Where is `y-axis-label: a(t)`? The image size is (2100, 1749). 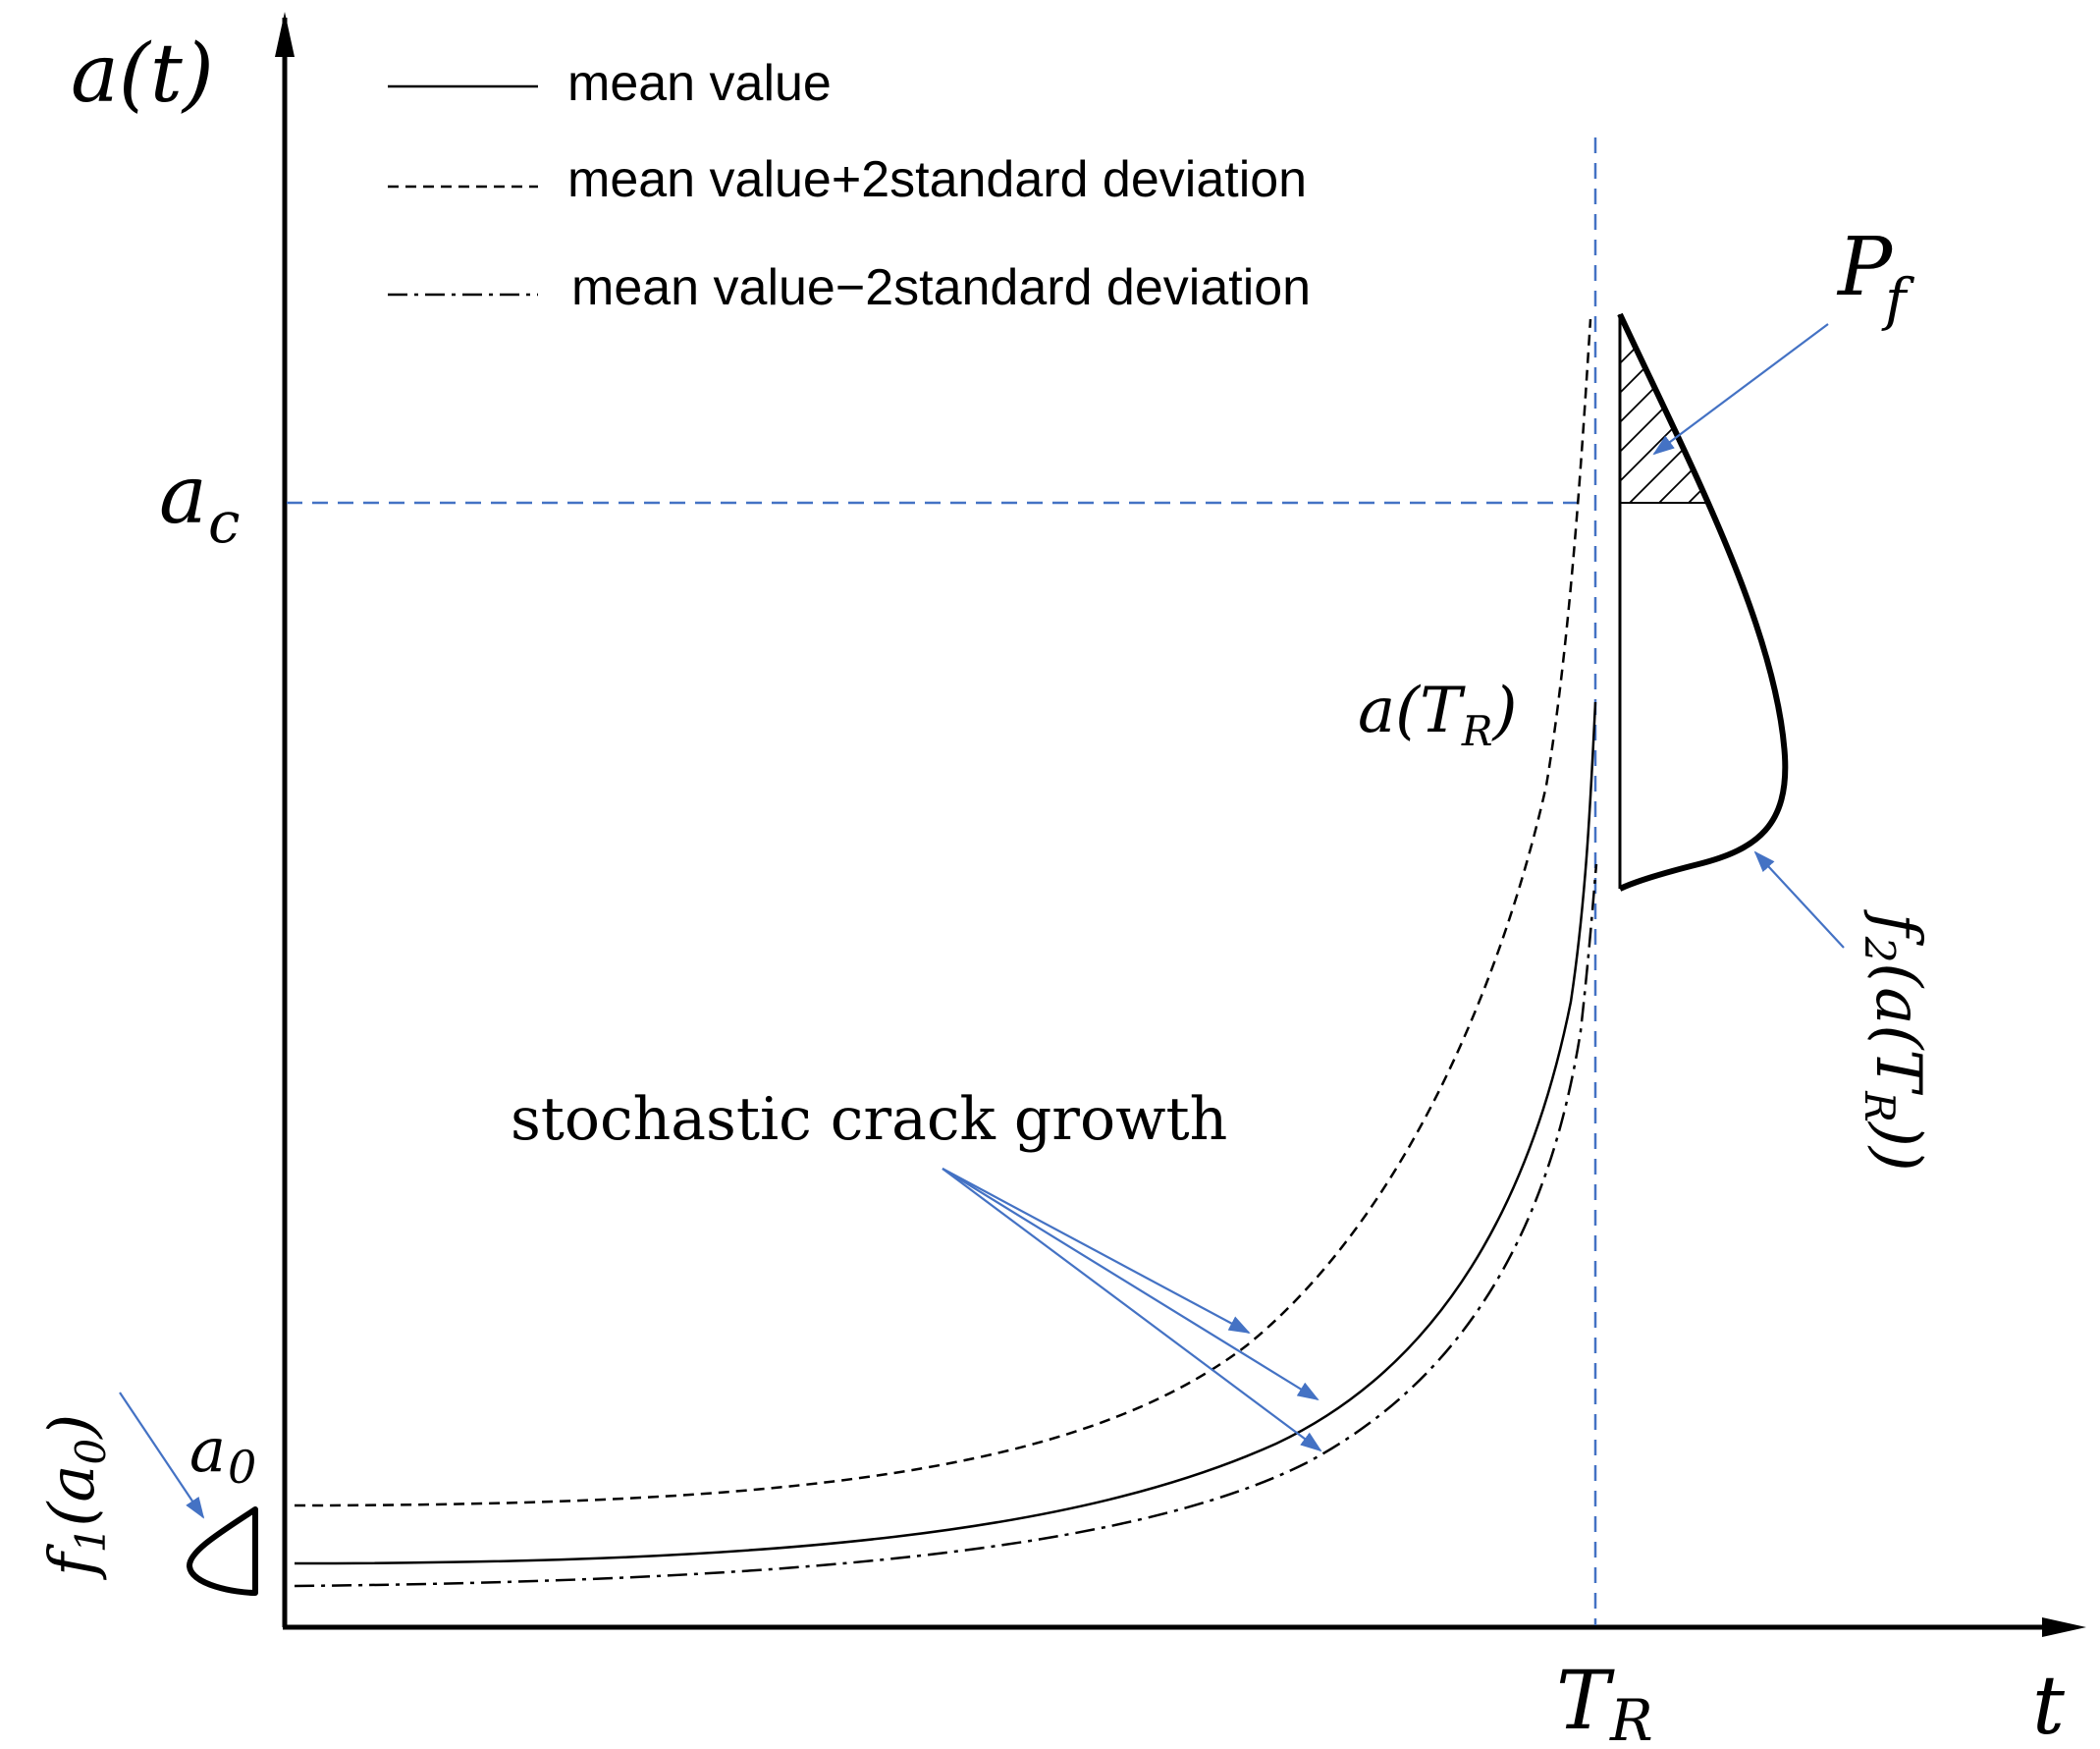 y-axis-label: a(t) is located at coordinates (142, 74).